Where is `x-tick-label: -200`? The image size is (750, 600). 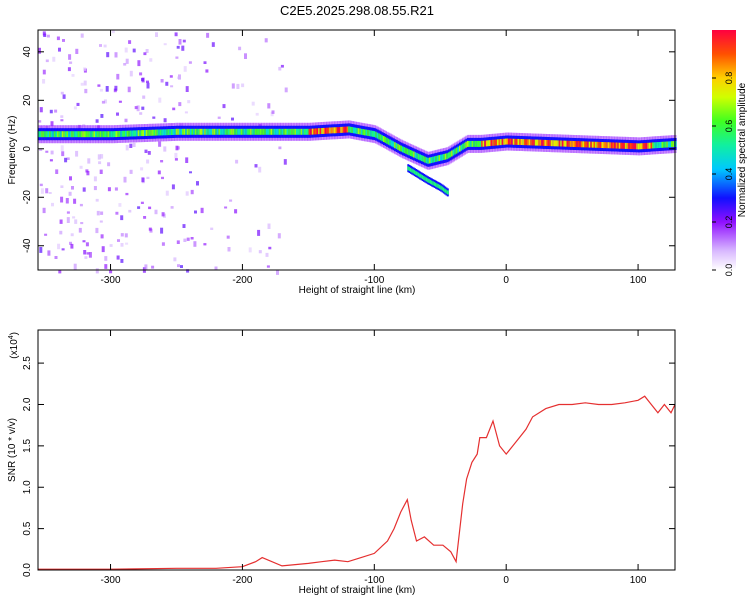 x-tick-label: -200 is located at coordinates (242, 280).